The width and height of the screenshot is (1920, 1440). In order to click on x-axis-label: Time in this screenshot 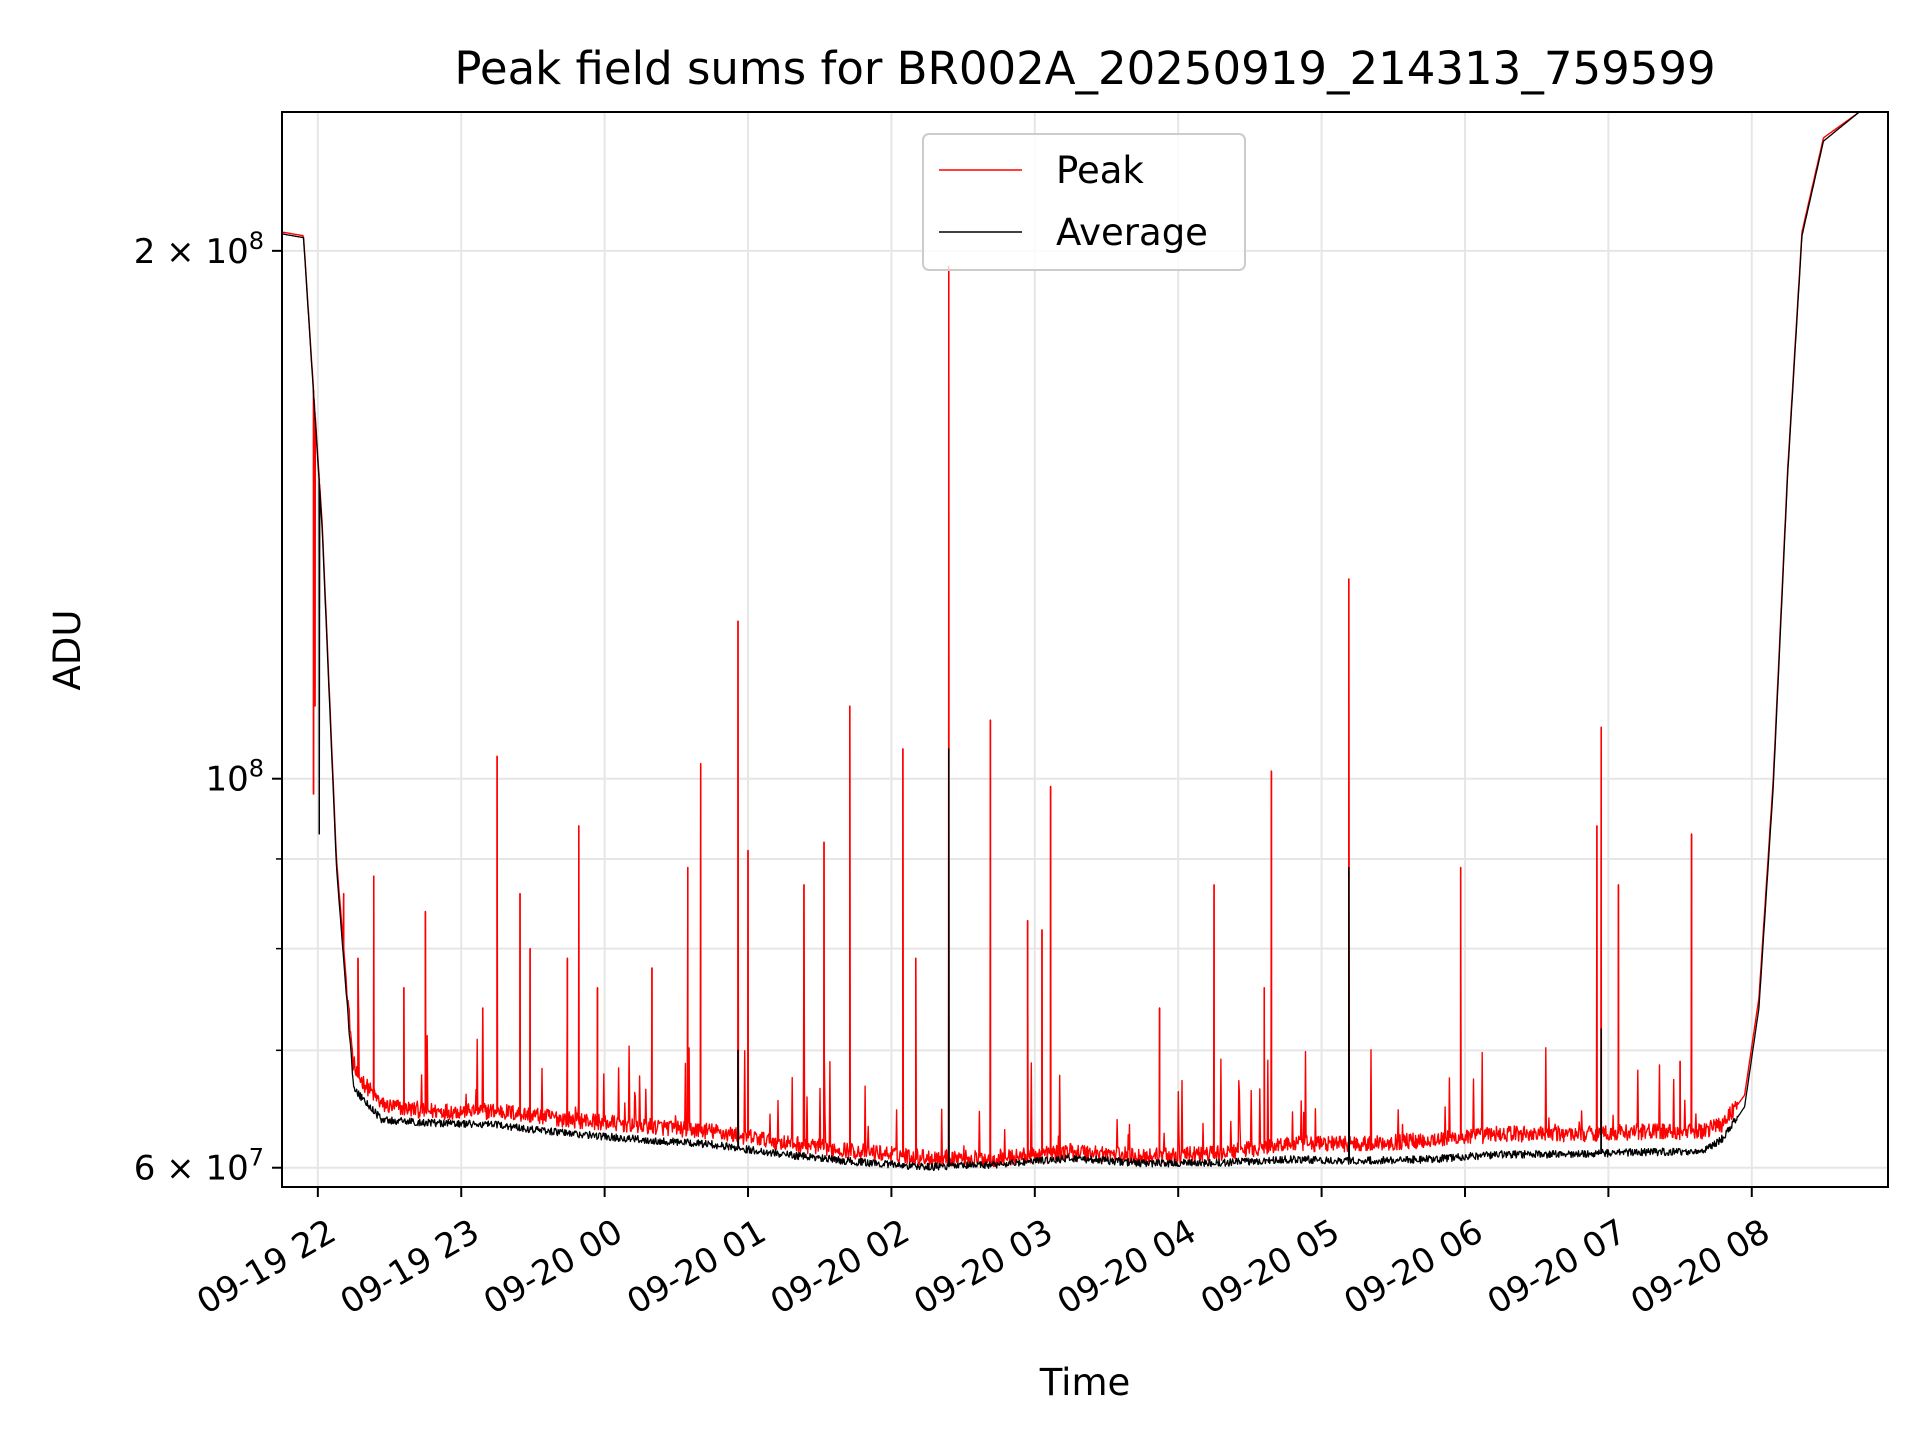, I will do `click(1085, 1382)`.